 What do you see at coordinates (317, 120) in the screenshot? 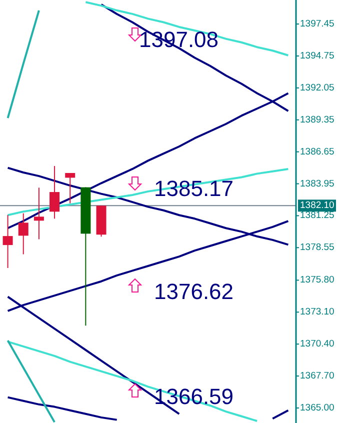
I see `y-tick-label: 1389.35` at bounding box center [317, 120].